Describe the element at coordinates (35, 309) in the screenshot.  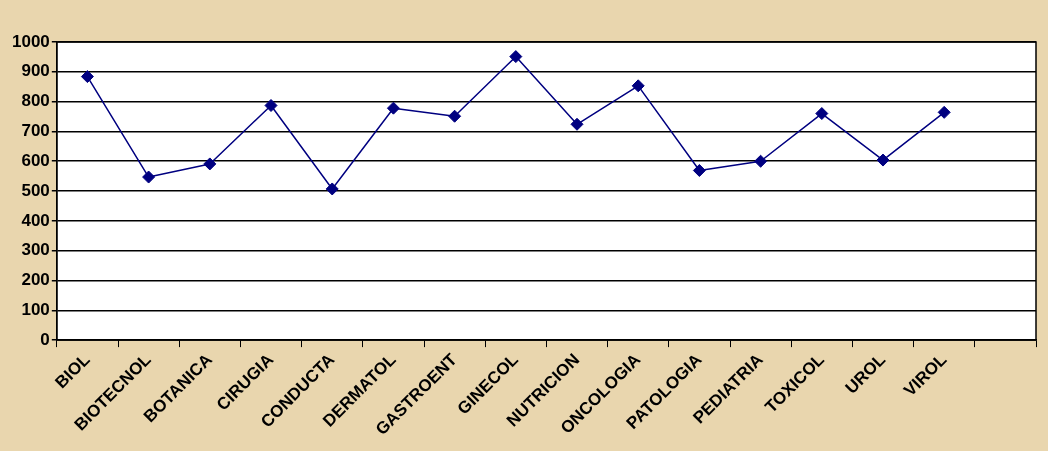
I see `y-tick-label: 100` at that location.